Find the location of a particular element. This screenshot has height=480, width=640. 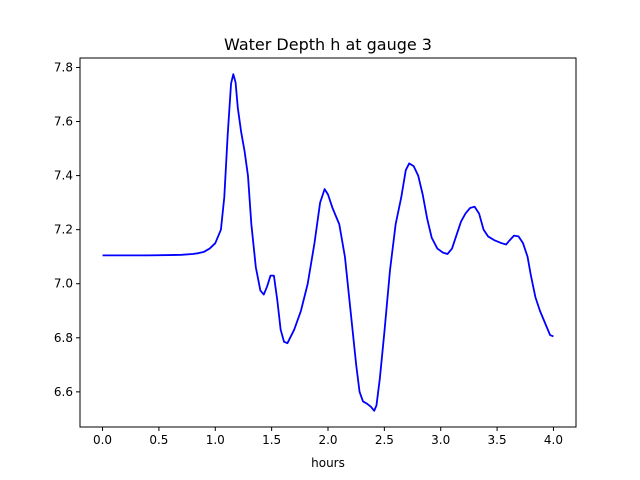

y-tick-label-3: 7.2 is located at coordinates (63, 230).